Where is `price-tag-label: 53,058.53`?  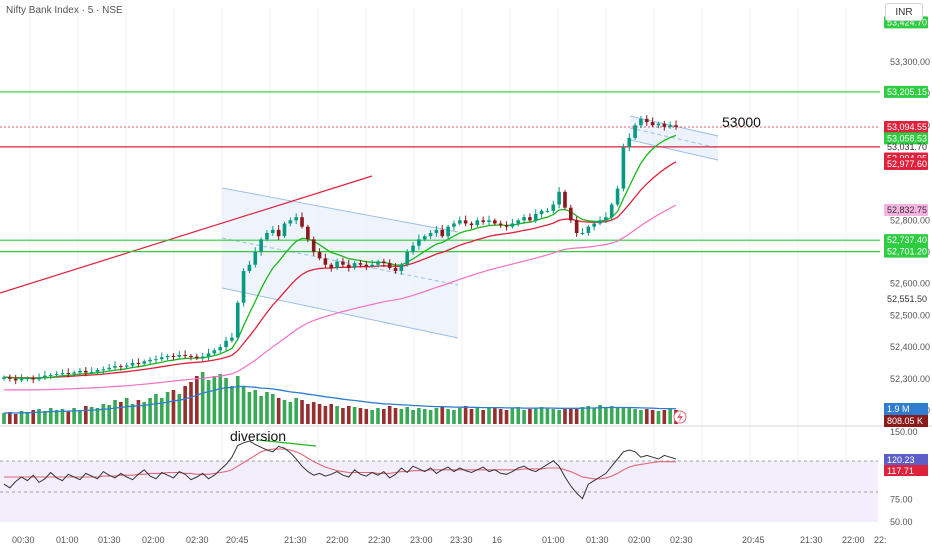
price-tag-label: 53,058.53 is located at coordinates (907, 138).